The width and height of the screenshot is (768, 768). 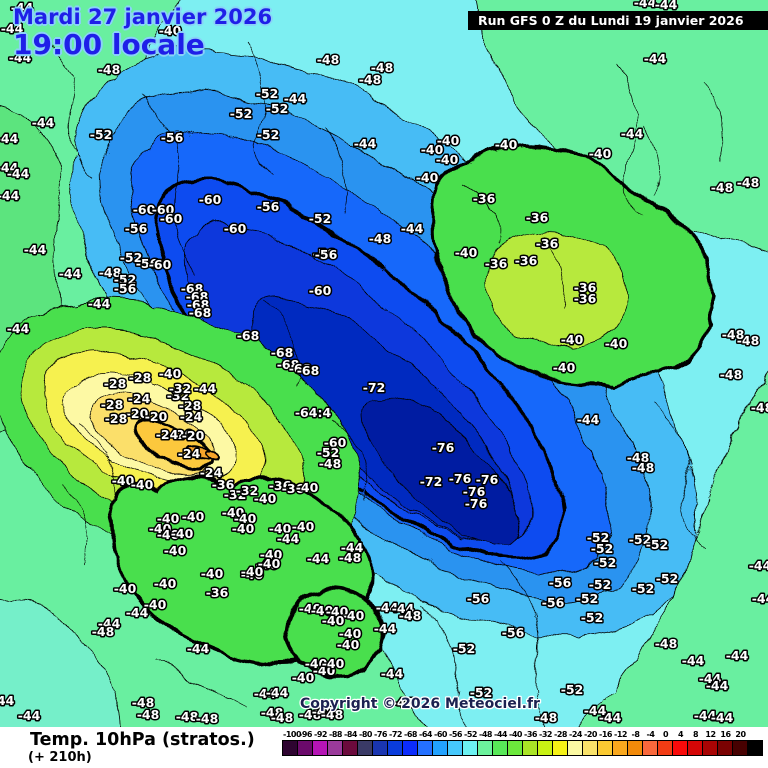 What do you see at coordinates (470, 734) in the screenshot?
I see `colorbar-tick: -52` at bounding box center [470, 734].